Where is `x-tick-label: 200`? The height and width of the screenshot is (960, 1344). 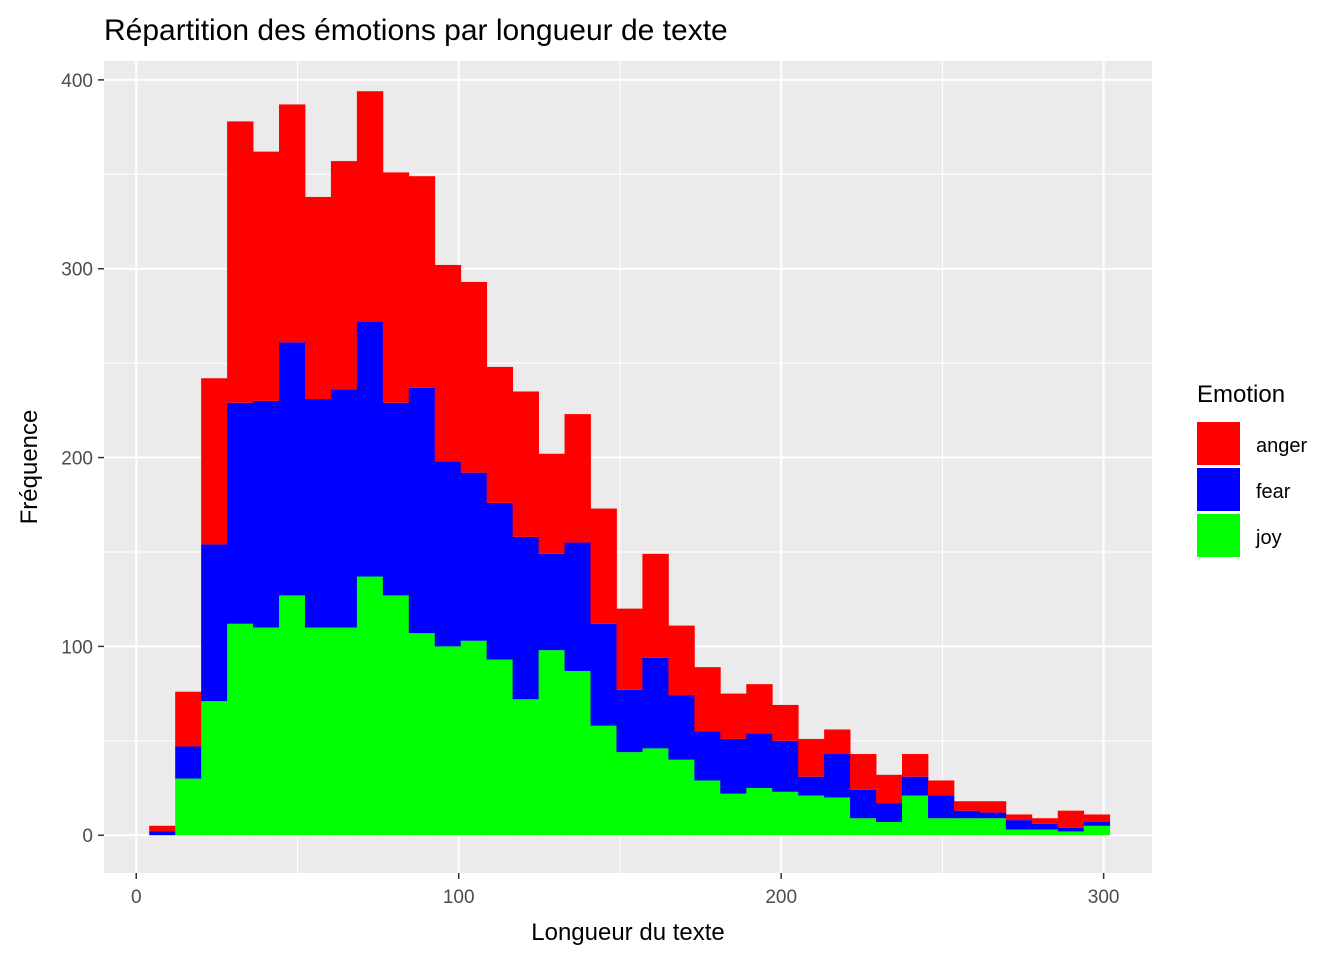
x-tick-label: 200 is located at coordinates (781, 897).